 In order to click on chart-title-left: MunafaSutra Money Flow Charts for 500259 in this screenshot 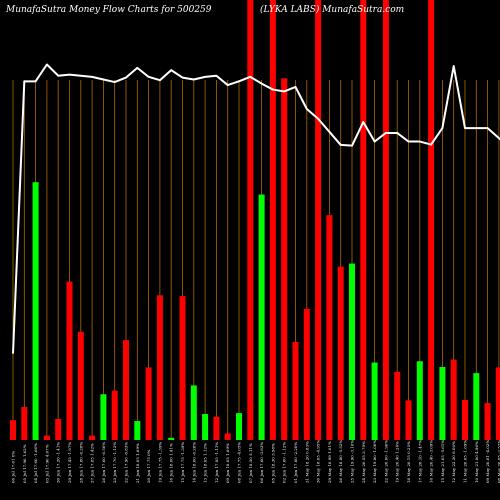, I will do `click(108, 10)`.